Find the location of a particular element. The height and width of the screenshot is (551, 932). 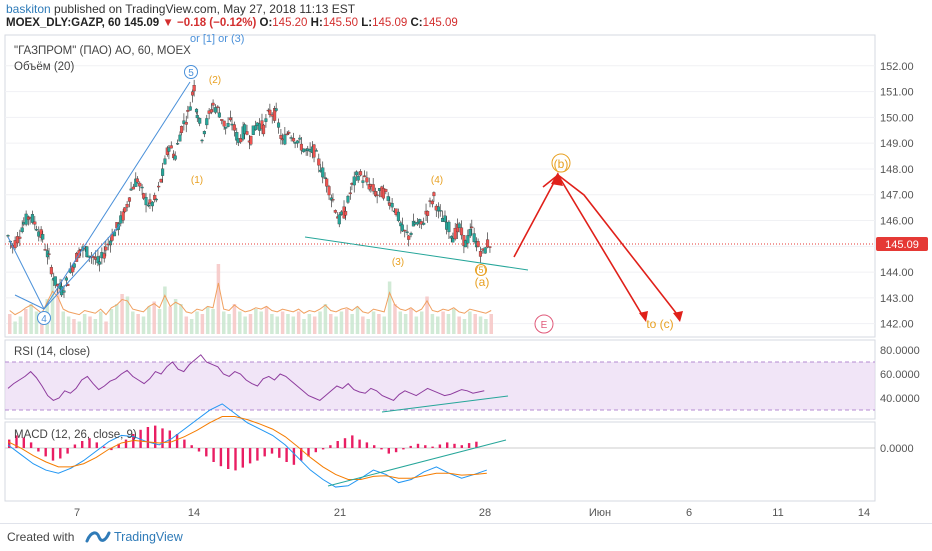

macd-signal-line is located at coordinates (247, 448).